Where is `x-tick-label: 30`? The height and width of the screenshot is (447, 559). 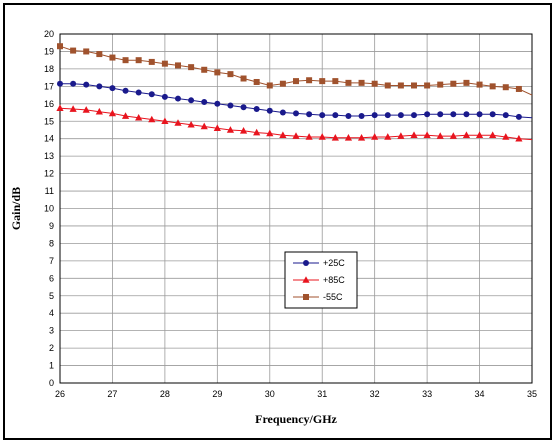 x-tick-label: 30 is located at coordinates (270, 394).